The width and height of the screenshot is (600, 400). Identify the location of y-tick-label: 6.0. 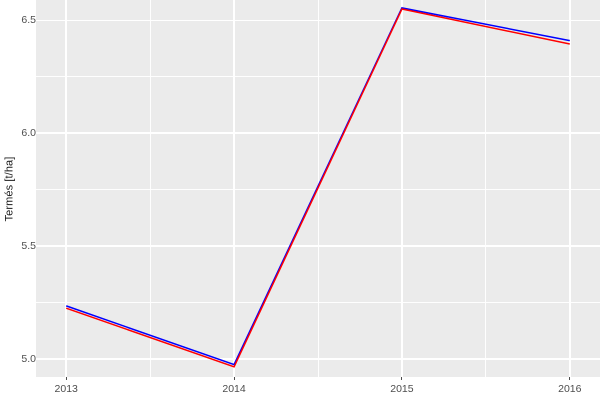
(28, 133).